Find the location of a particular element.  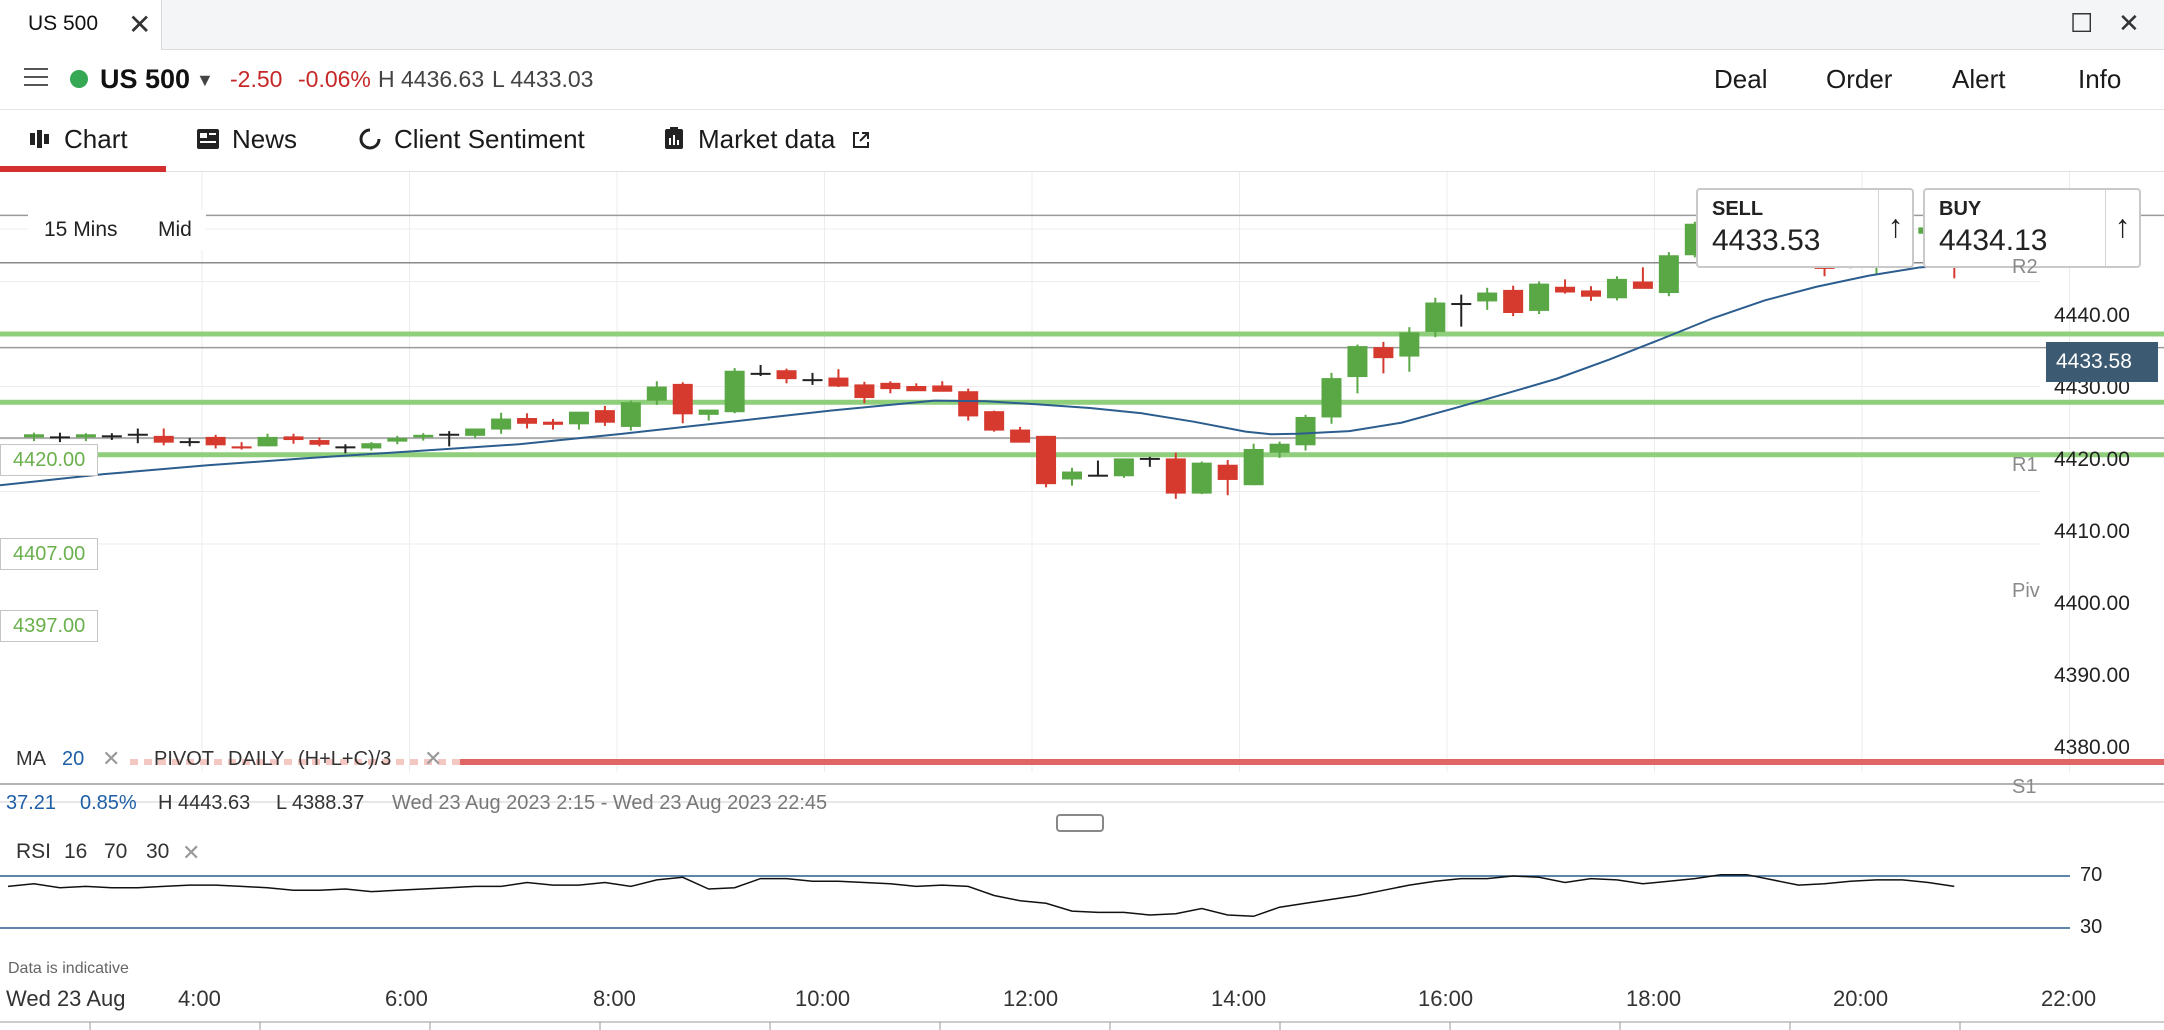

sell-arrow-up-icon: ↑ is located at coordinates (1895, 228).